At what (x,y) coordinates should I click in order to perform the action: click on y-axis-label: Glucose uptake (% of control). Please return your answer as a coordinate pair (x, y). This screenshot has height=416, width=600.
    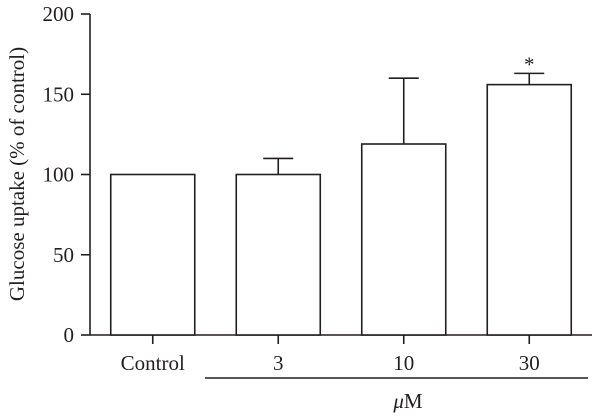
    Looking at the image, I should click on (17, 174).